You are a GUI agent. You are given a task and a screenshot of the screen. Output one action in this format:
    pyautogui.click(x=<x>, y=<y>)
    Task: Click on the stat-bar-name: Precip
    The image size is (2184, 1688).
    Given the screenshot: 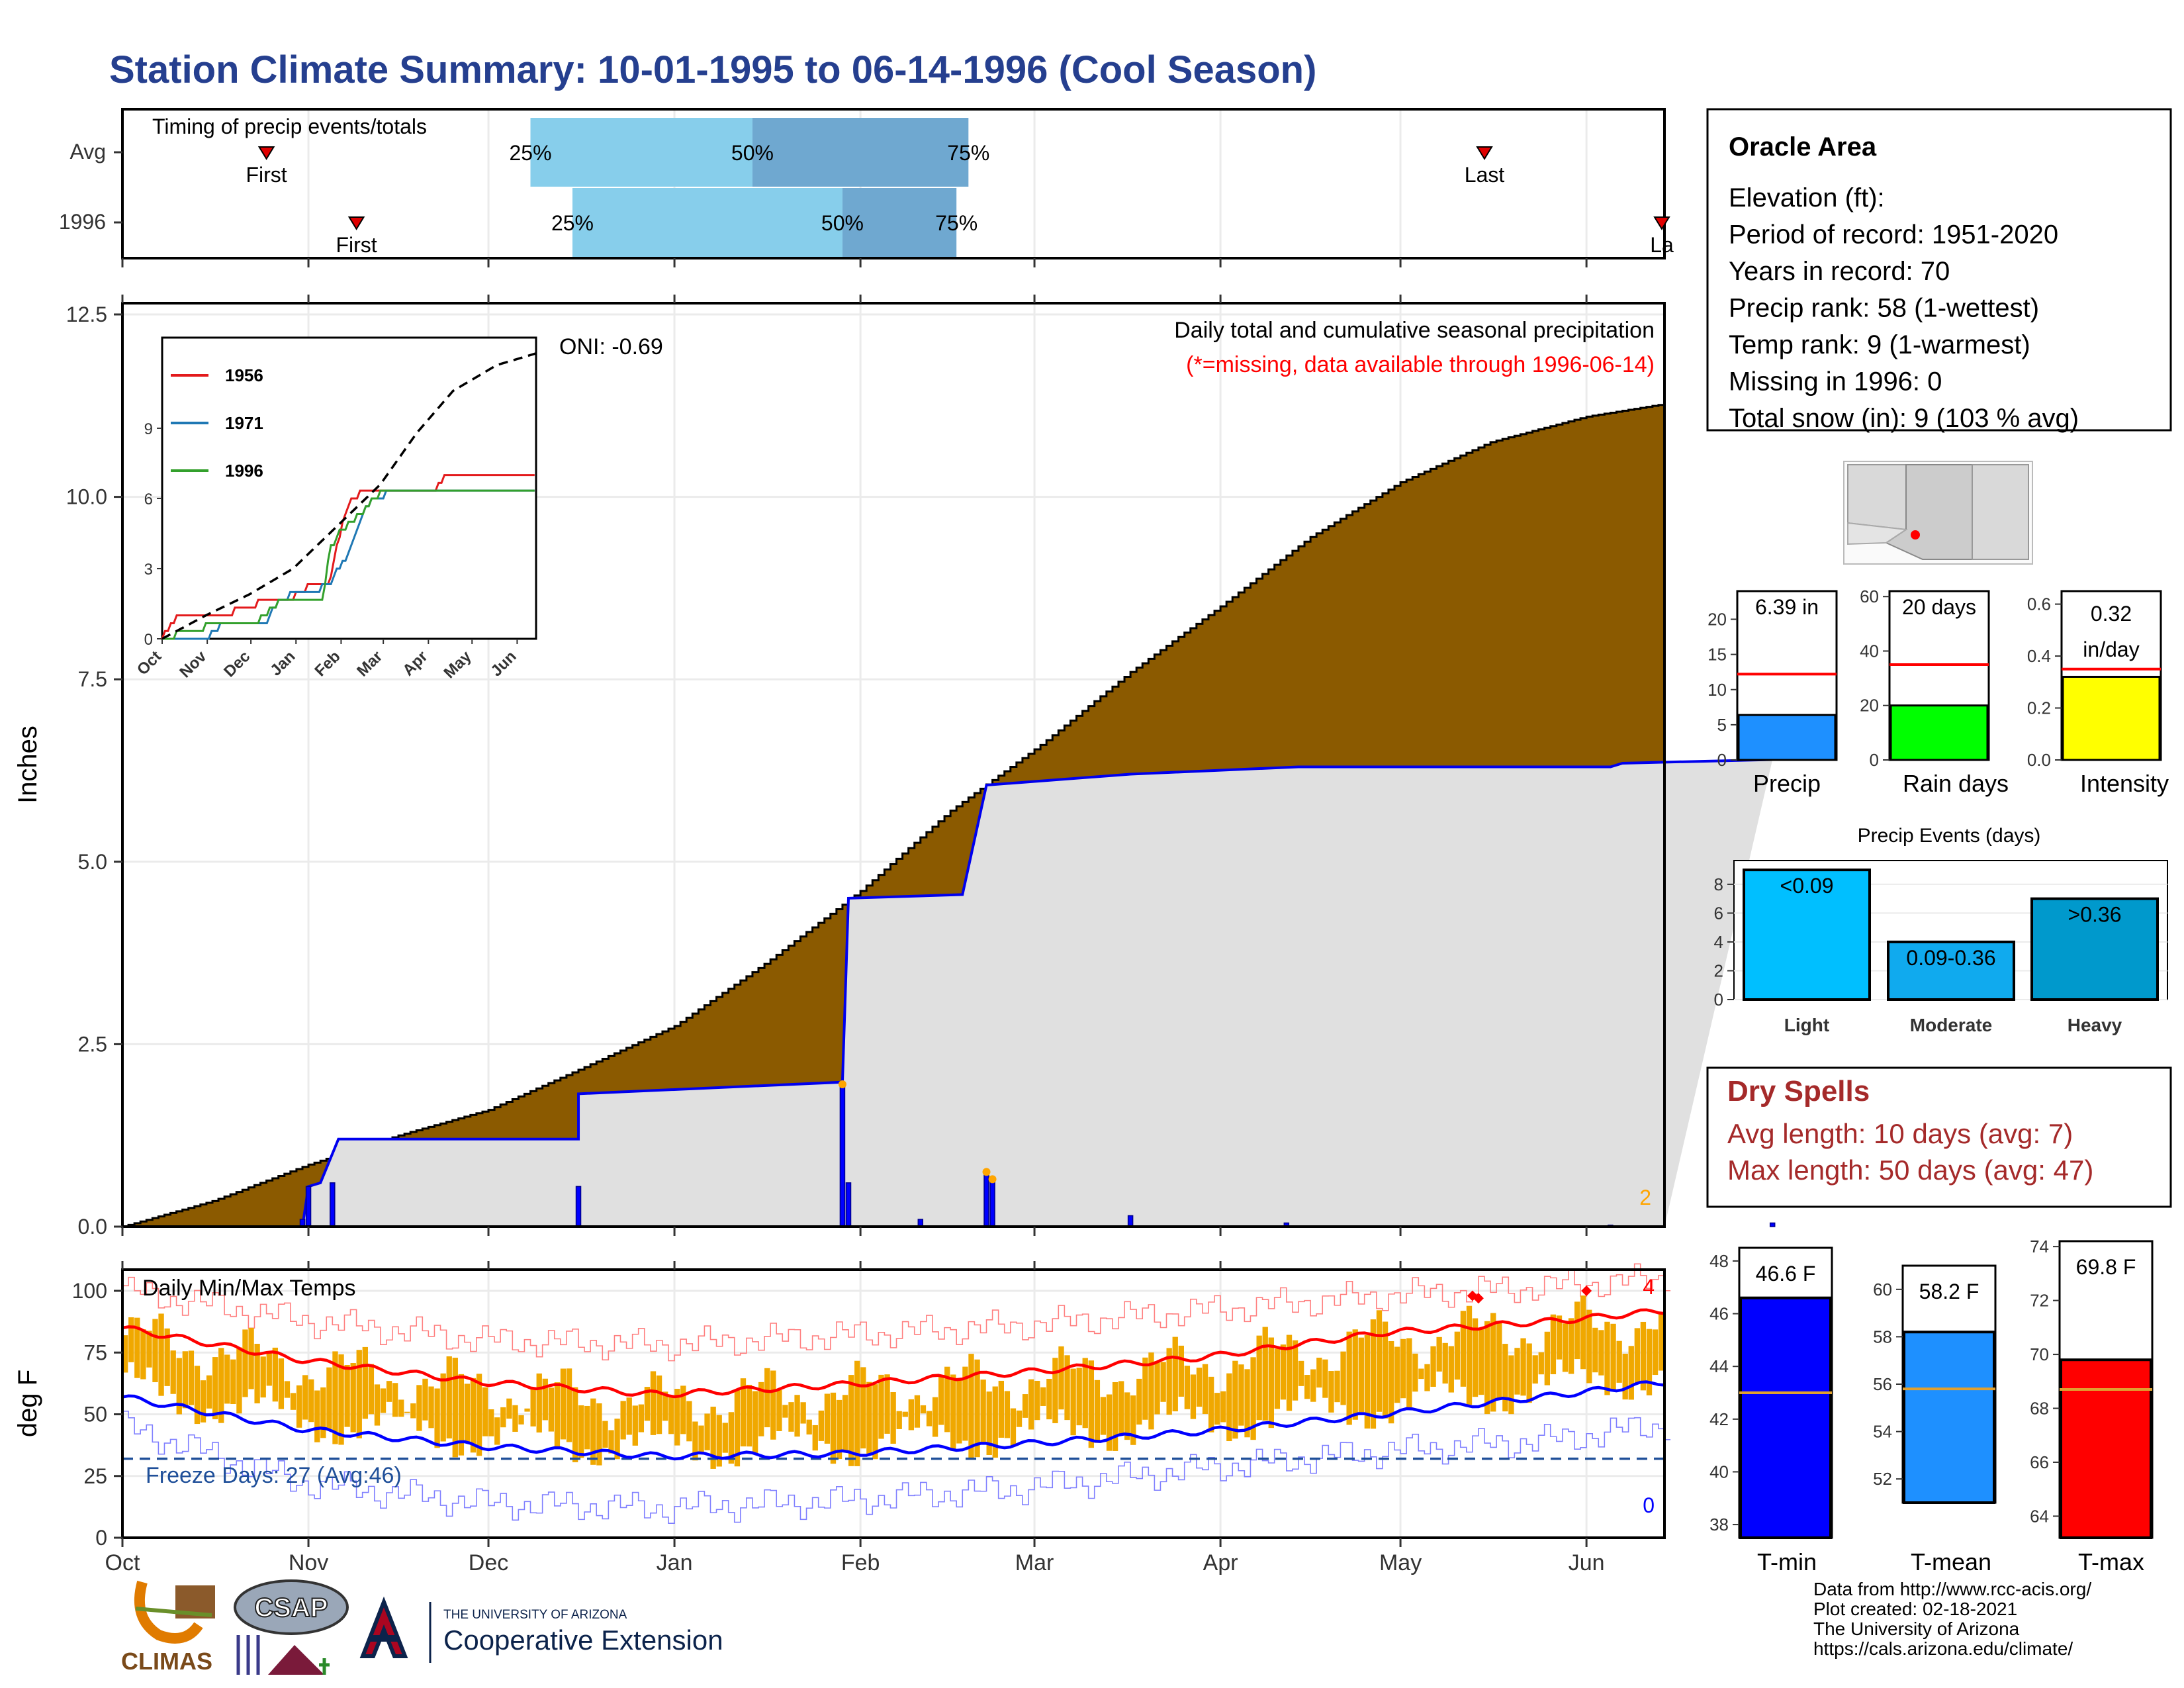 What is the action you would take?
    pyautogui.click(x=1787, y=783)
    